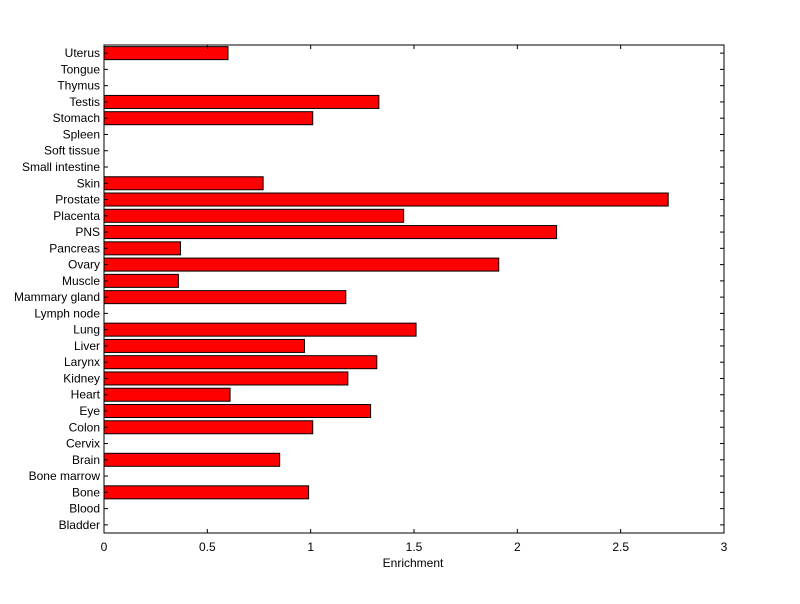 This screenshot has width=800, height=604. What do you see at coordinates (86, 492) in the screenshot?
I see `y-tick-label-bone: Bone` at bounding box center [86, 492].